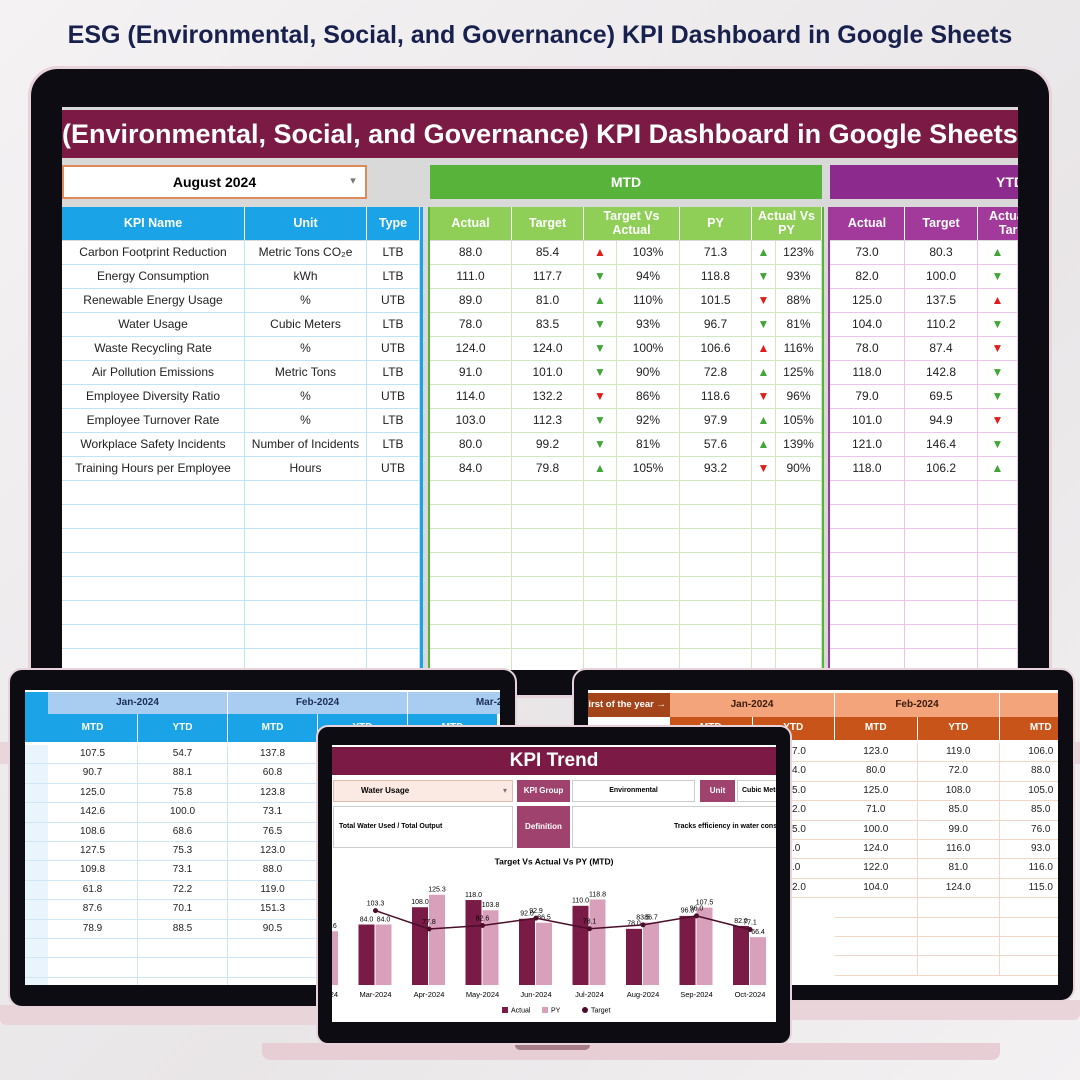 The height and width of the screenshot is (1080, 1080). Describe the element at coordinates (600, 253) in the screenshot. I see `table-cell: ▲` at that location.